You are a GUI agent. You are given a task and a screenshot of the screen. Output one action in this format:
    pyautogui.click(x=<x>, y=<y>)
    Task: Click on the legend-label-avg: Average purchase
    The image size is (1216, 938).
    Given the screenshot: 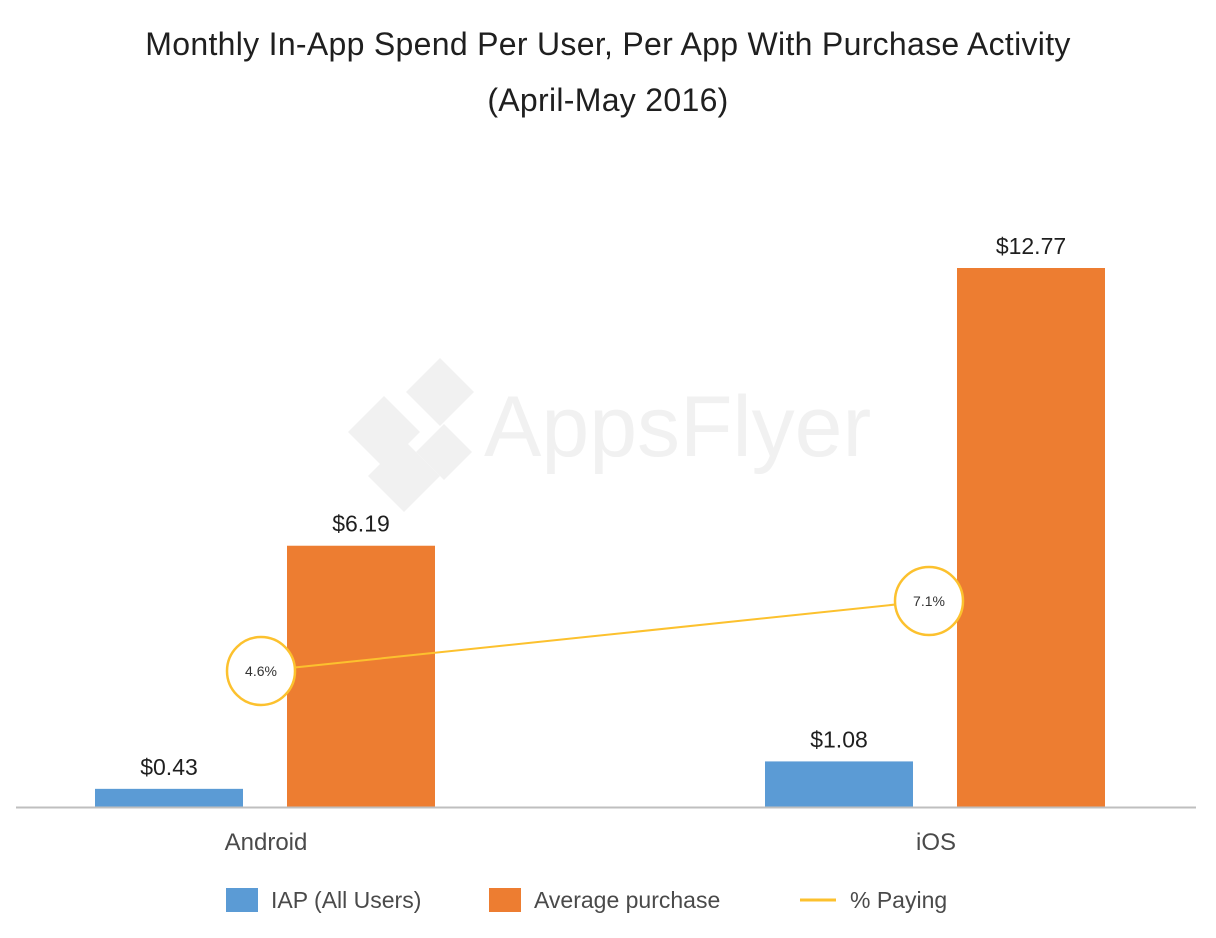 What is the action you would take?
    pyautogui.click(x=627, y=900)
    